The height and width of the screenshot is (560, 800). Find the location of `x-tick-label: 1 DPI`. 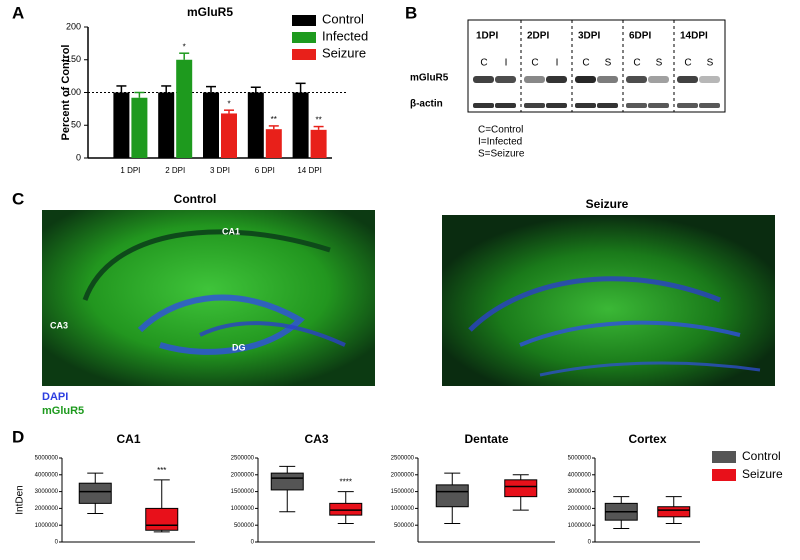

x-tick-label: 1 DPI is located at coordinates (130, 170).